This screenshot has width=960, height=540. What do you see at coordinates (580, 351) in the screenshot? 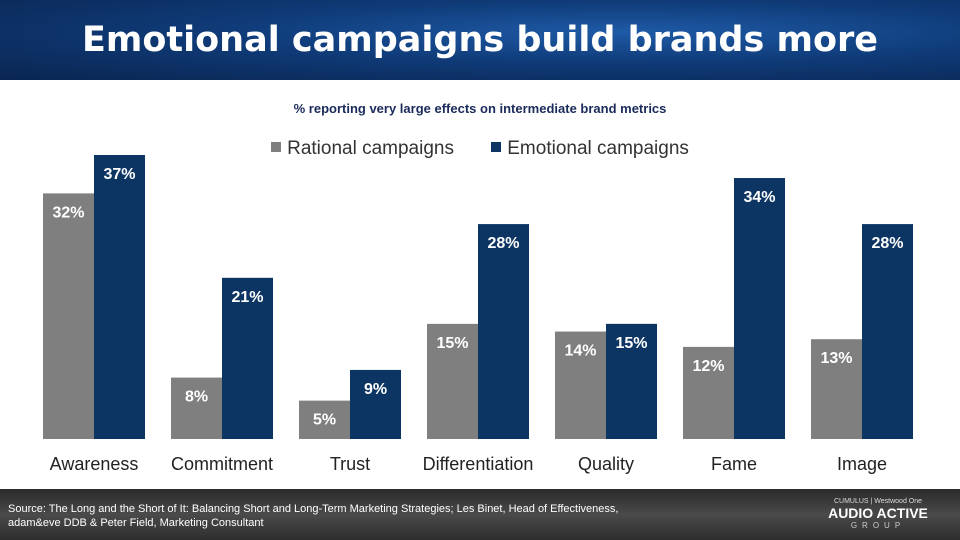
I see `data-label-rational-quality: 14%` at bounding box center [580, 351].